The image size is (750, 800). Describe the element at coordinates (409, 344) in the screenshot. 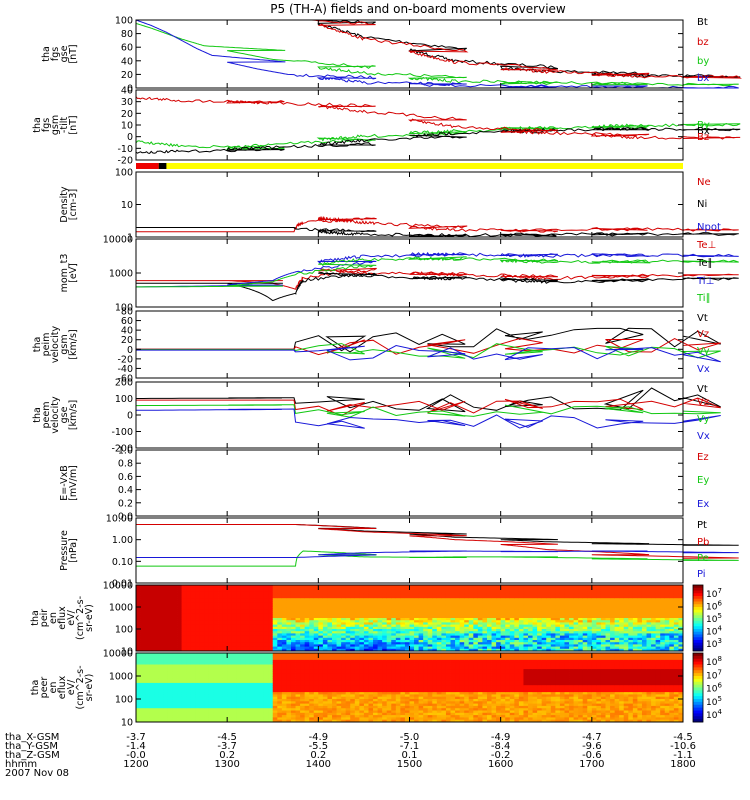

I see `panel-frame` at that location.